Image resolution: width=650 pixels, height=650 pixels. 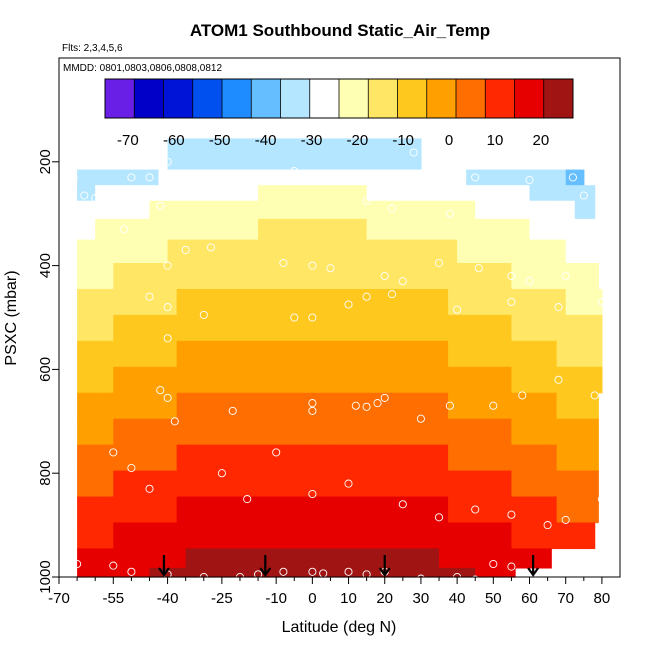 What do you see at coordinates (339, 113) in the screenshot?
I see `colorbar: -70 -60 -50 -40 -30 -20 -10 0 10 20` at bounding box center [339, 113].